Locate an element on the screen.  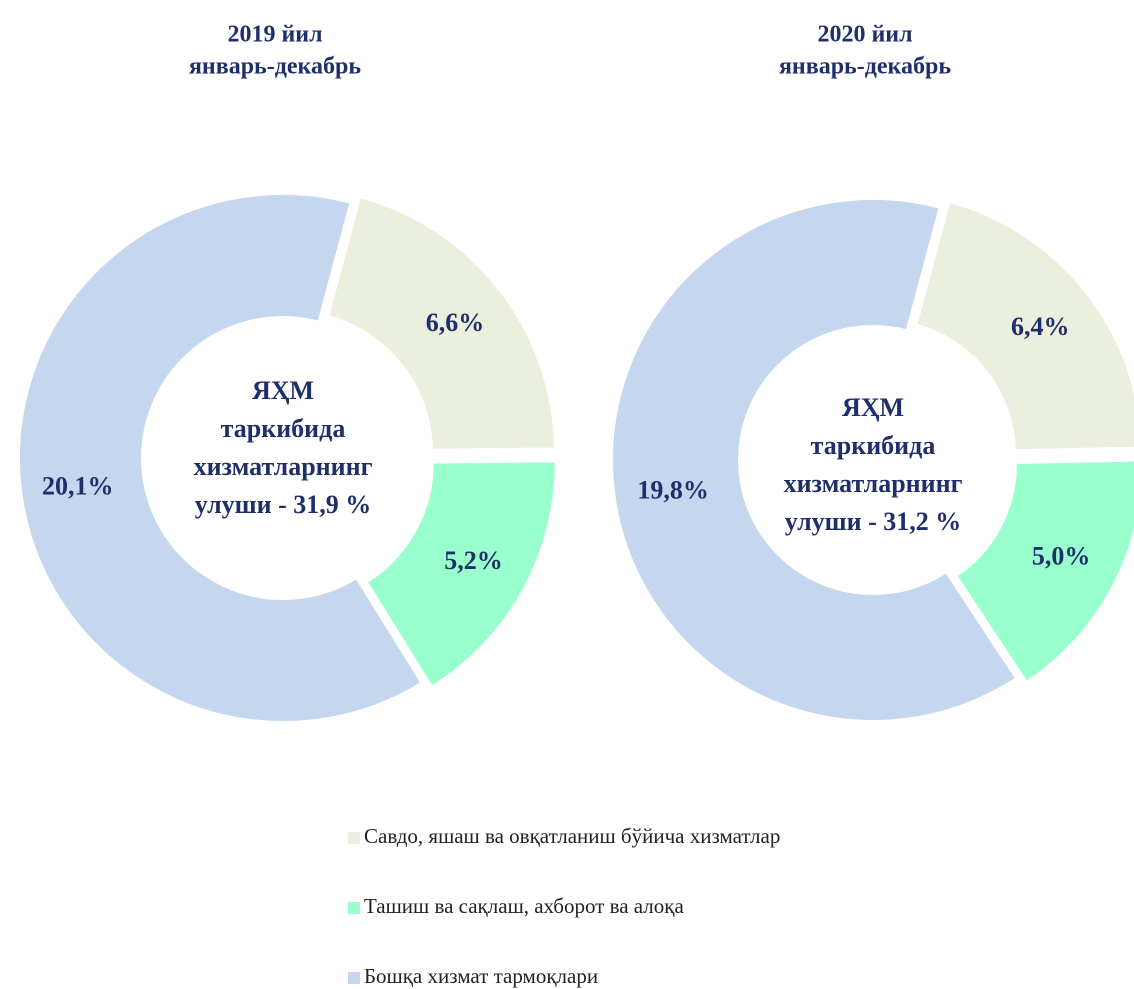
value-label: 5,2% is located at coordinates (473, 560).